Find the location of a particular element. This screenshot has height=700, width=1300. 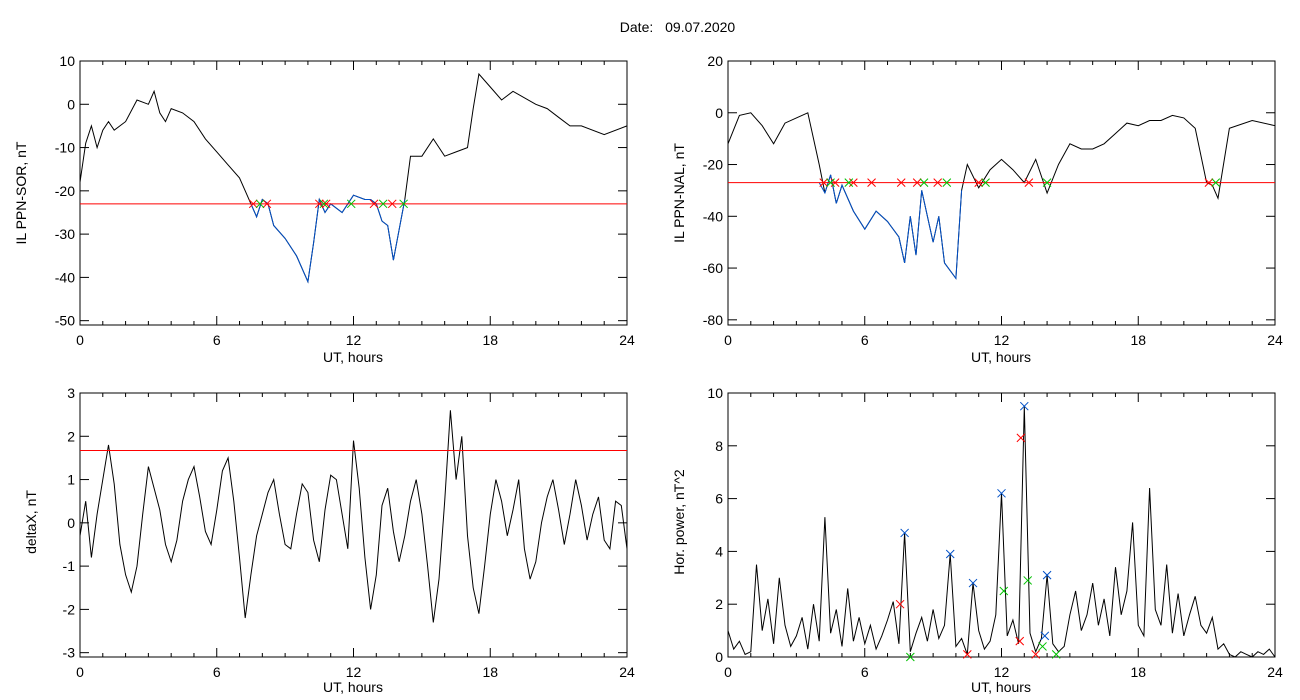

date-value: 09.07.2020 is located at coordinates (700, 27).